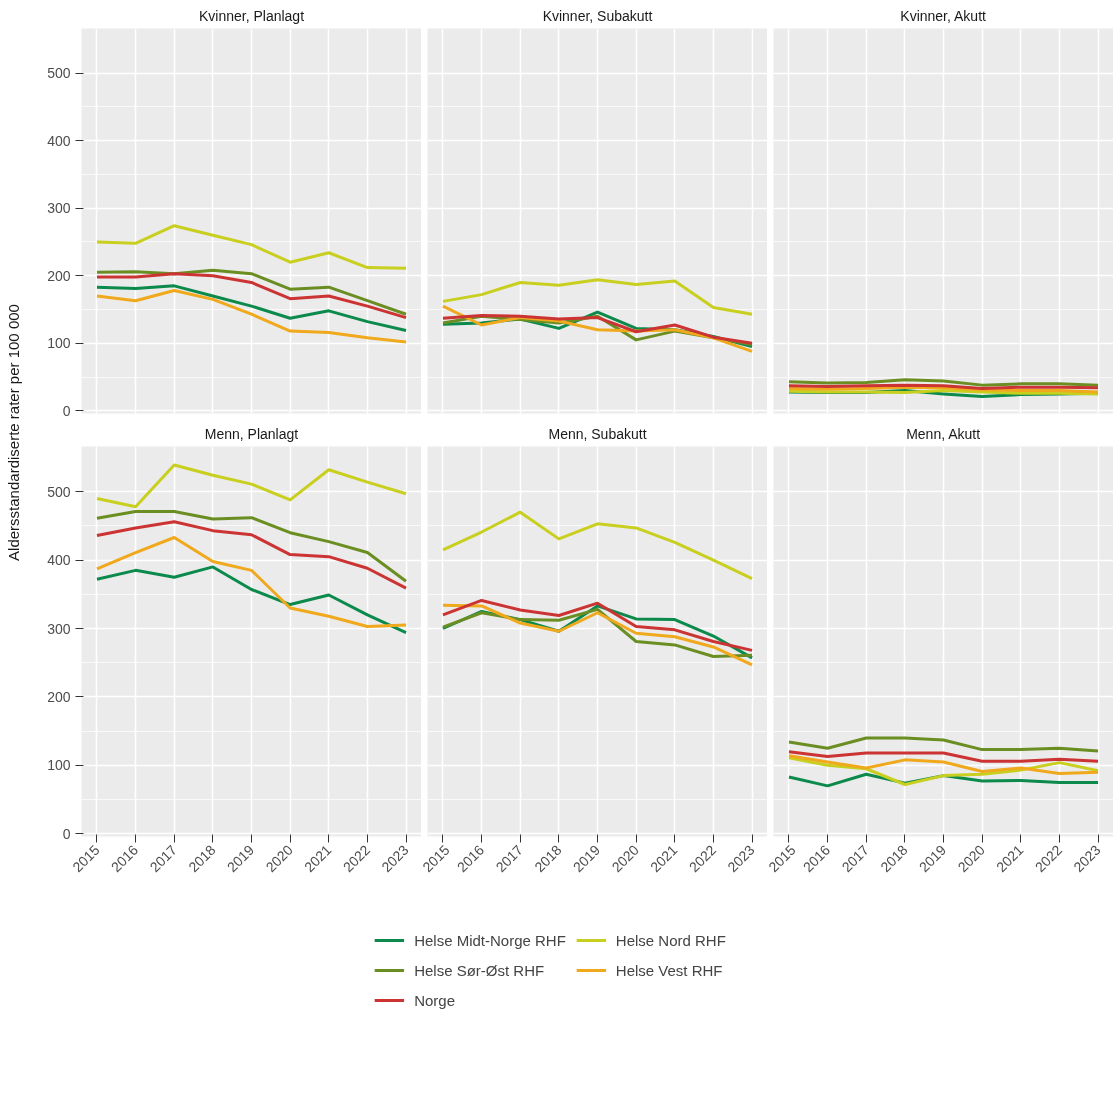 The width and height of the screenshot is (1120, 1099). I want to click on chart-title: Menn, Subakutt, so click(597, 433).